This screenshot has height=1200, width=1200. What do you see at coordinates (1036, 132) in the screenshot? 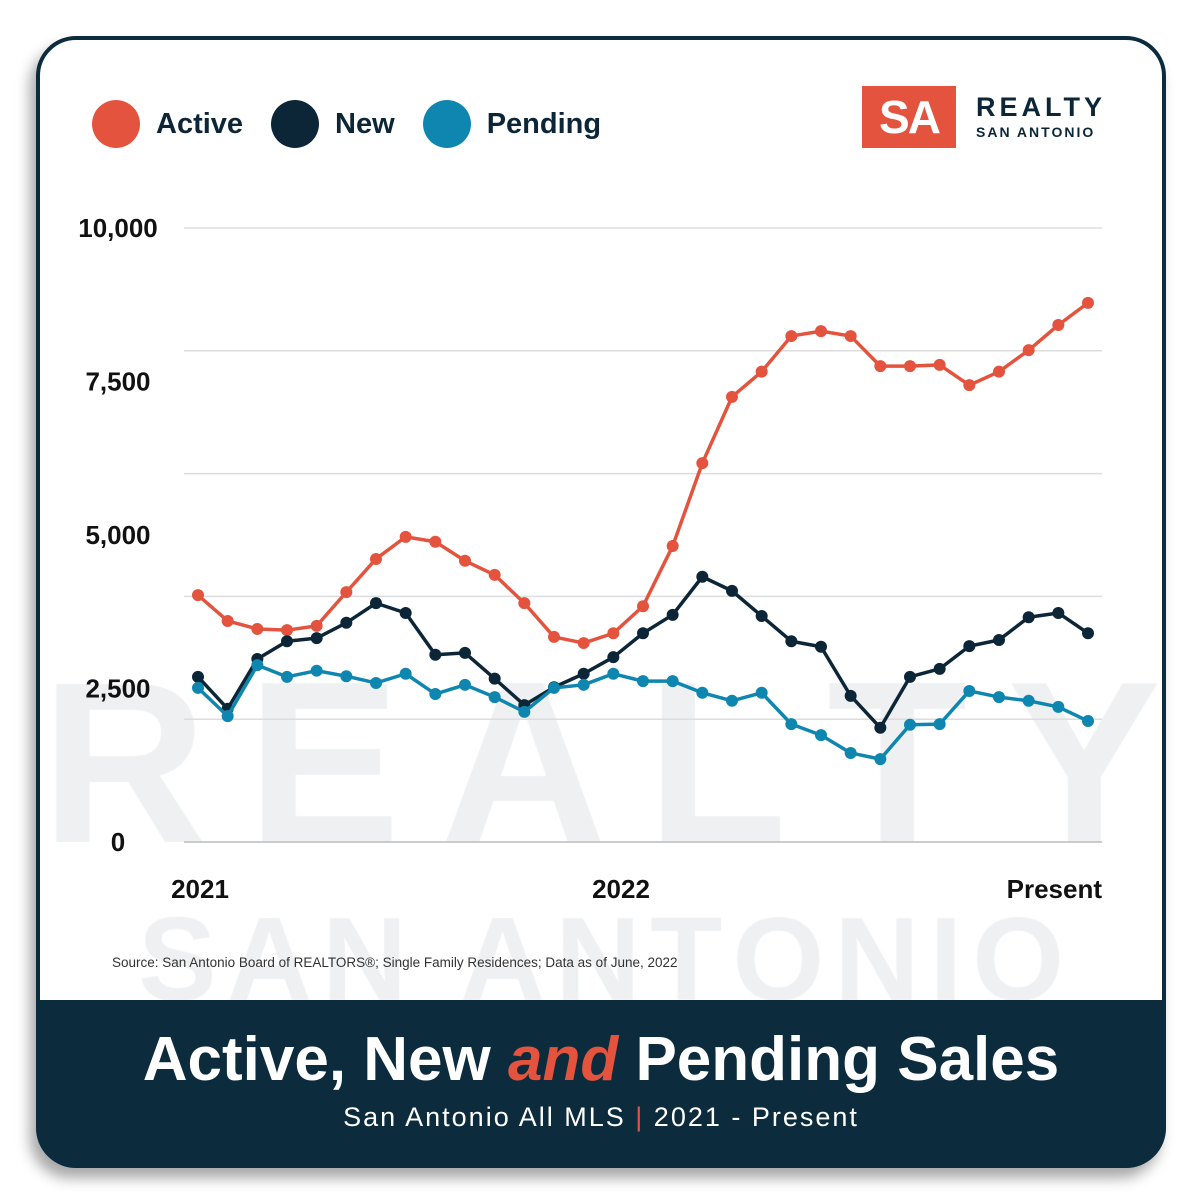
I see `logo-line2: SAN ANTONIO` at bounding box center [1036, 132].